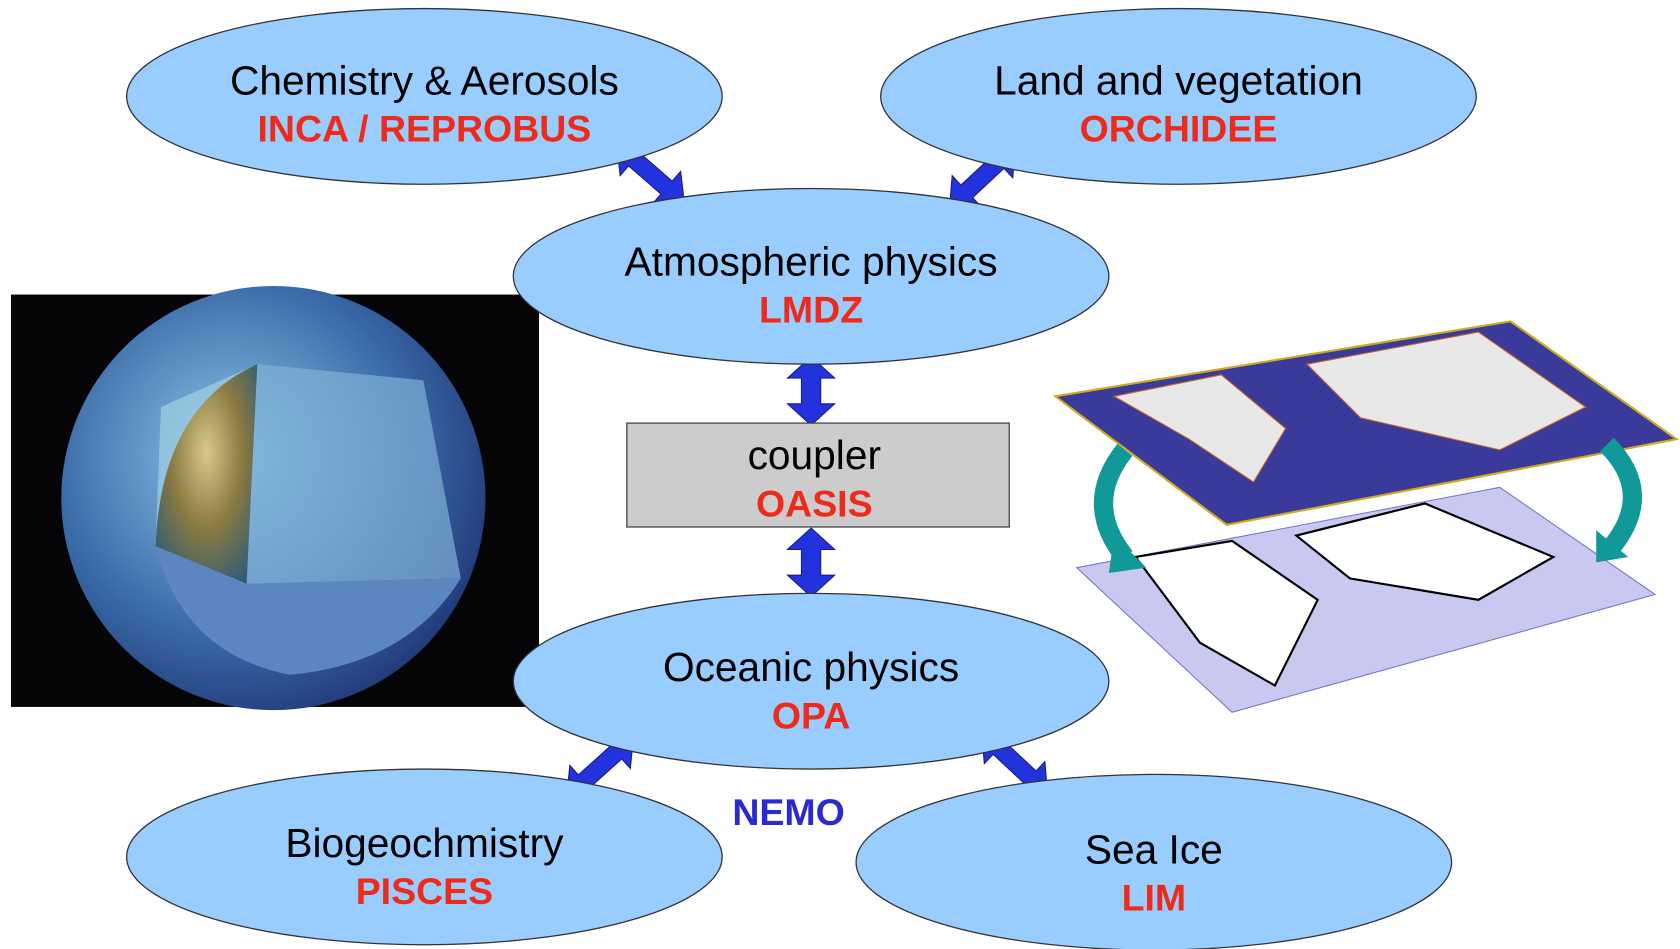 The width and height of the screenshot is (1680, 949). Describe the element at coordinates (1154, 897) in the screenshot. I see `node-subtitle: LIM` at that location.